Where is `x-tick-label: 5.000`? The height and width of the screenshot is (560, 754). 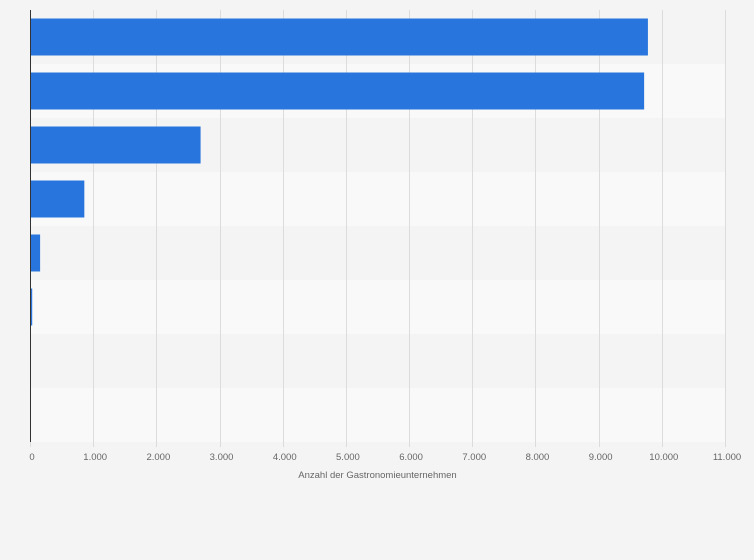 x-tick-label: 5.000 is located at coordinates (348, 457).